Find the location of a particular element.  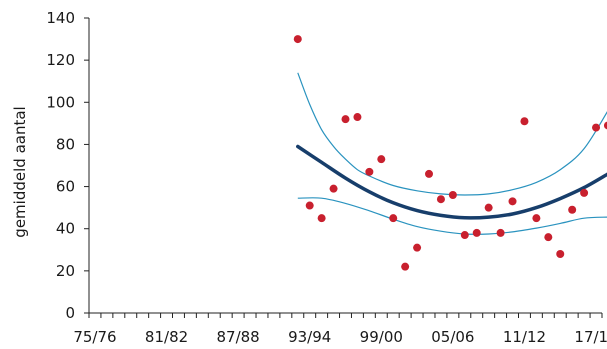

x-tick-label: 81/82 is located at coordinates (166, 337).